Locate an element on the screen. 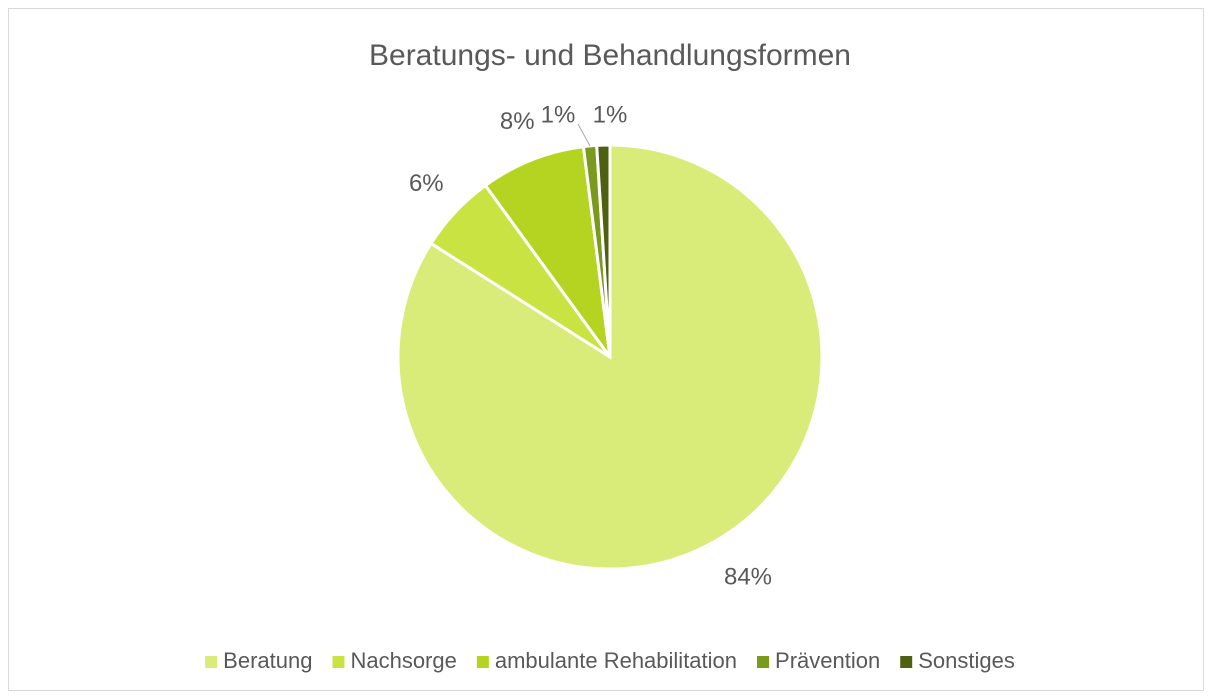 The height and width of the screenshot is (699, 1212). legend-label: Beratung is located at coordinates (267, 660).